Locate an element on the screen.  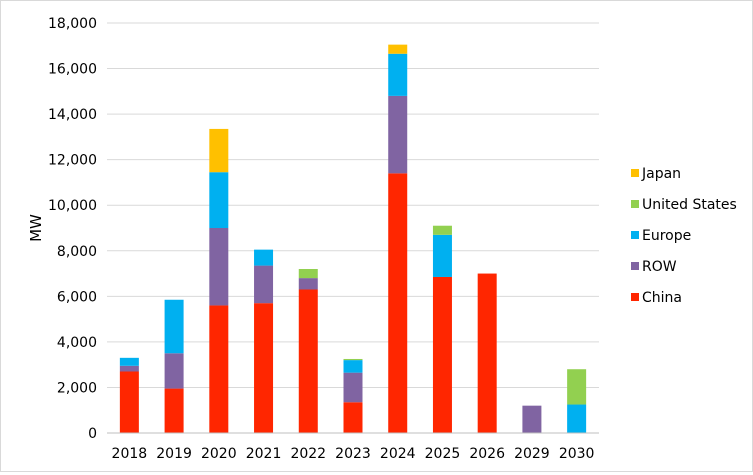
x-tick-label: 2021 is located at coordinates (264, 454).